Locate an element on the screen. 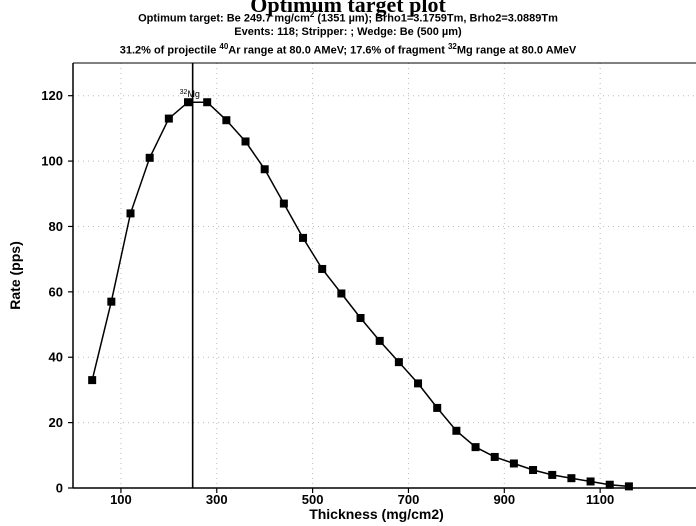  x-tick-label: 1100 is located at coordinates (600, 499).